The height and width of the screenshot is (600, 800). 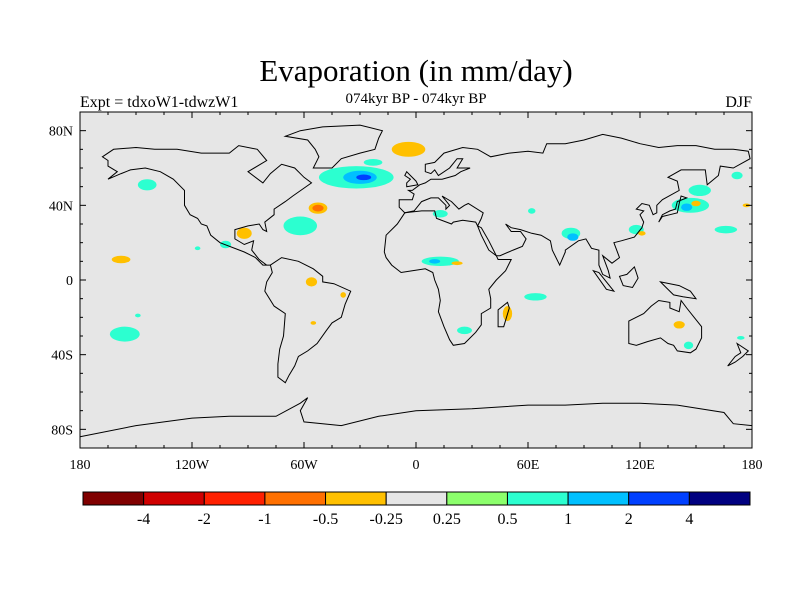 I want to click on experiment-label: Expt = tdxoW1-tdwzW1, so click(x=159, y=102).